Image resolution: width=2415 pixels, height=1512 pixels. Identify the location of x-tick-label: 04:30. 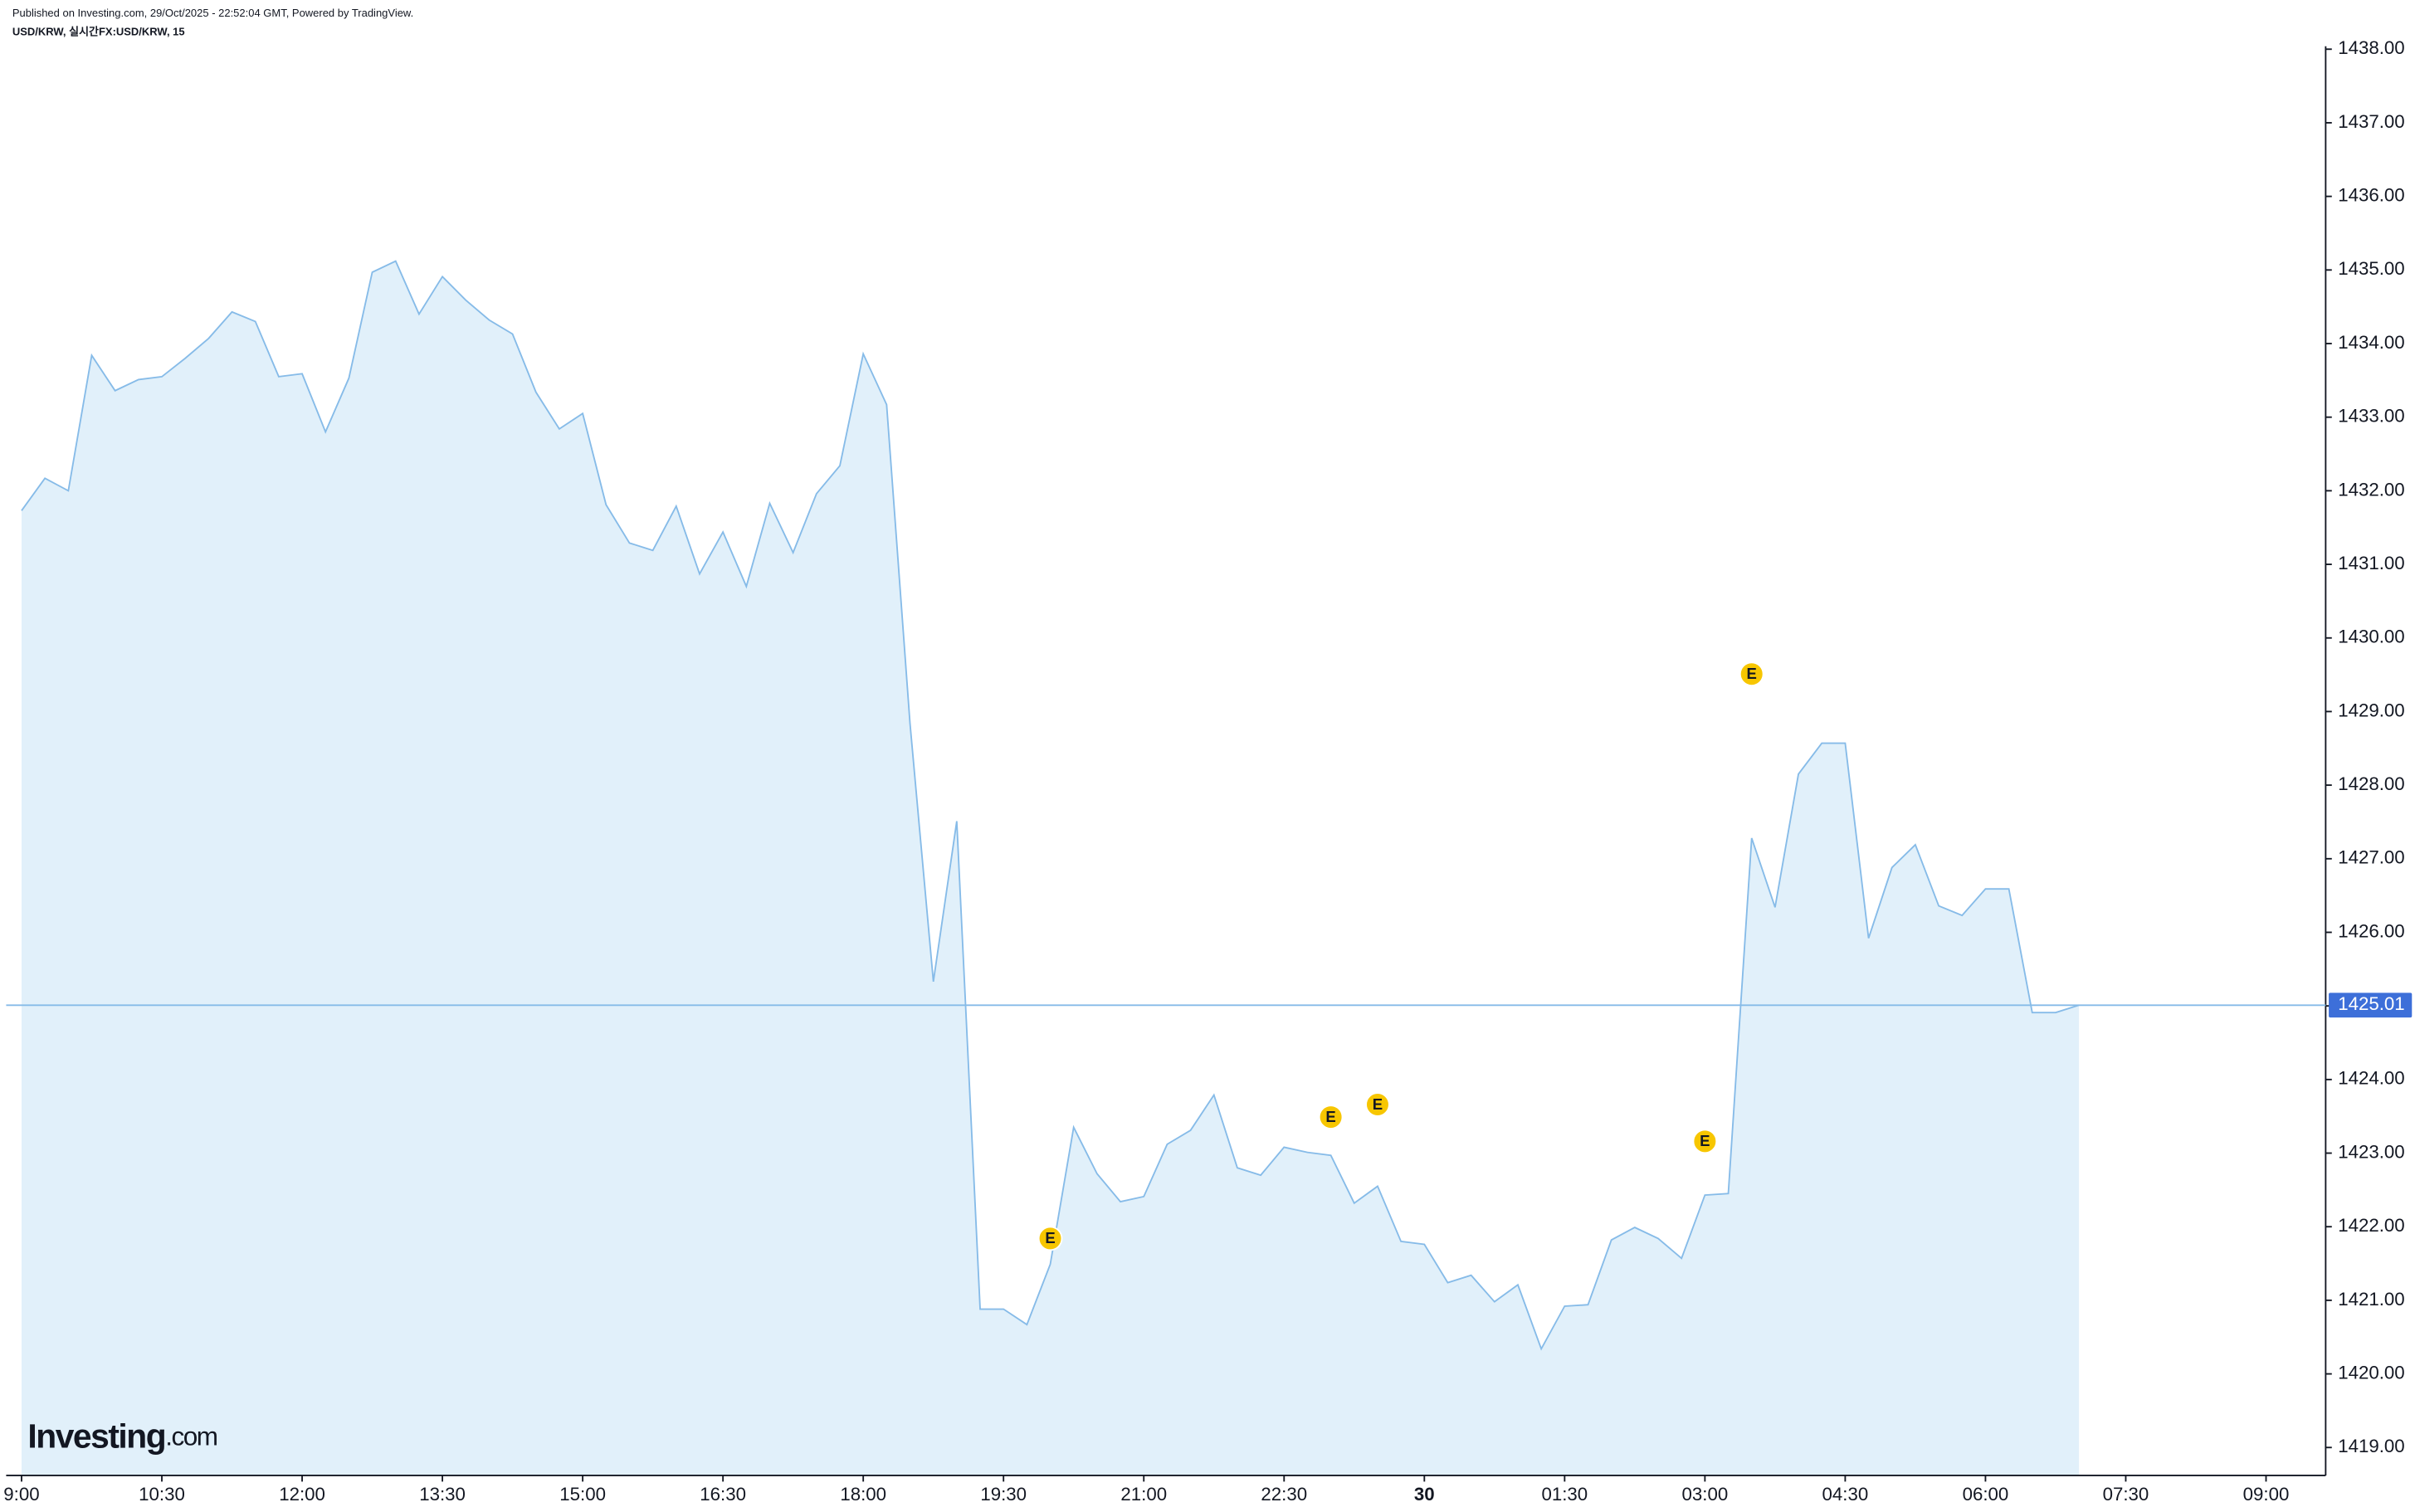
(1845, 1495).